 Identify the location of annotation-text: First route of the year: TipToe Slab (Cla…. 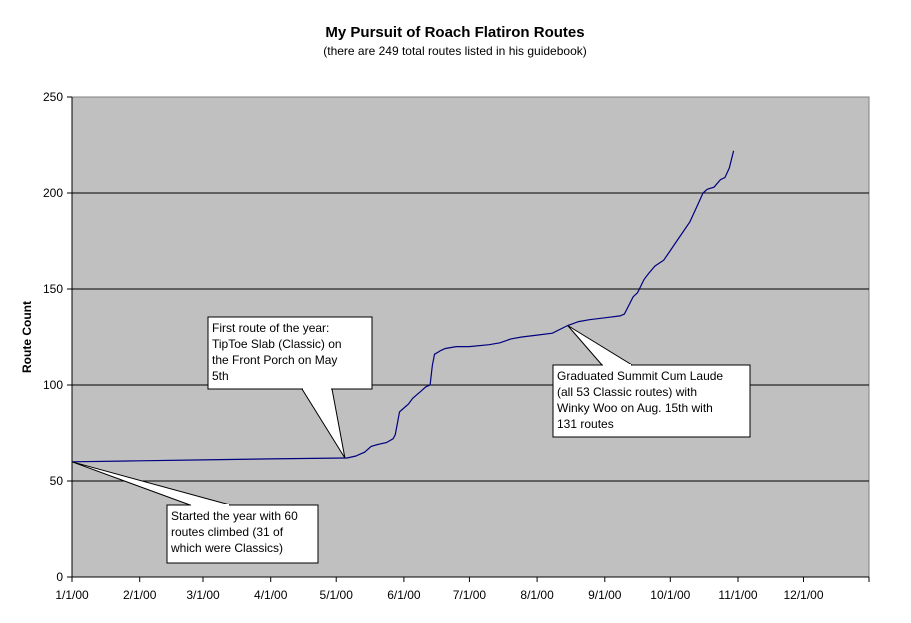
(277, 352).